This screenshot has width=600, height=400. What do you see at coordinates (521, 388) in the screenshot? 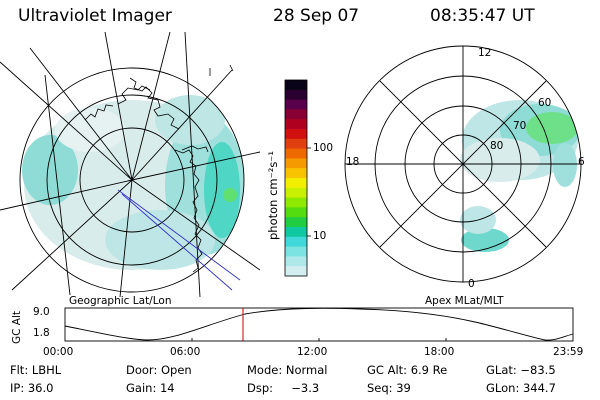
I see `status-glon: GLon: 344.7` at bounding box center [521, 388].